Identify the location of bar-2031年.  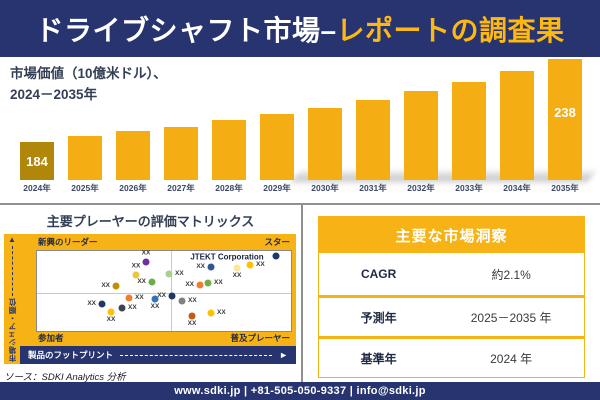
(373, 140).